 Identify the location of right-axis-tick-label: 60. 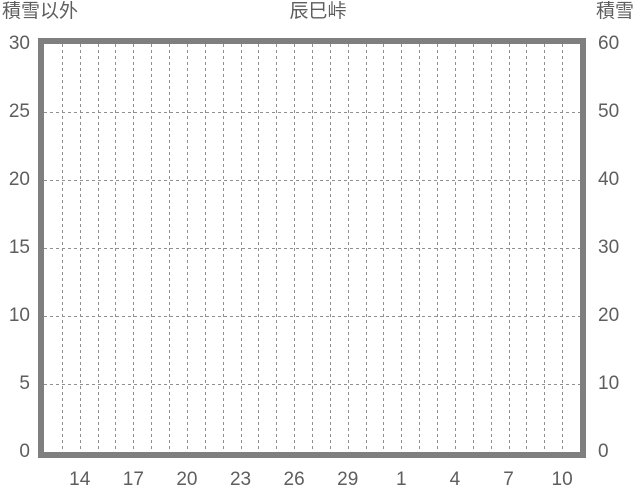
(609, 43).